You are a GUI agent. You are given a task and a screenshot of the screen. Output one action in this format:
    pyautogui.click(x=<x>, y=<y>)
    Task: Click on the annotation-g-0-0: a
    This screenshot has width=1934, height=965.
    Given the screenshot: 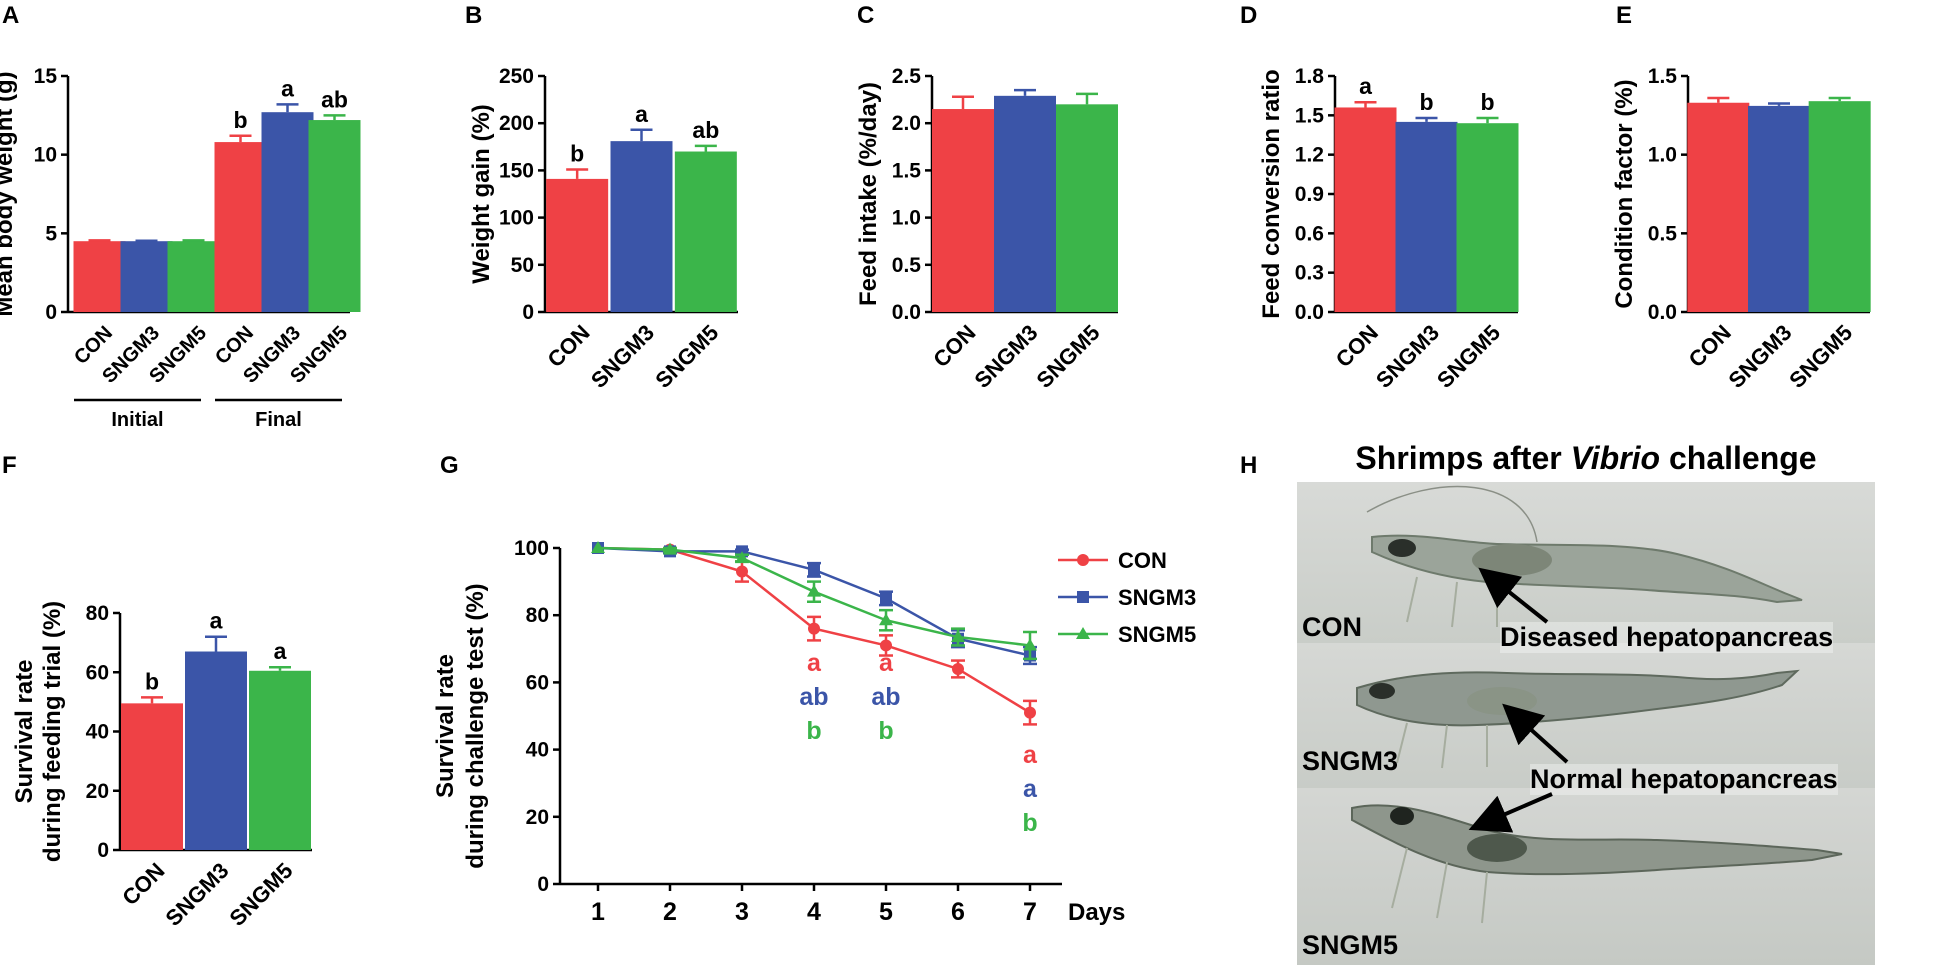 What is the action you would take?
    pyautogui.click(x=814, y=663)
    